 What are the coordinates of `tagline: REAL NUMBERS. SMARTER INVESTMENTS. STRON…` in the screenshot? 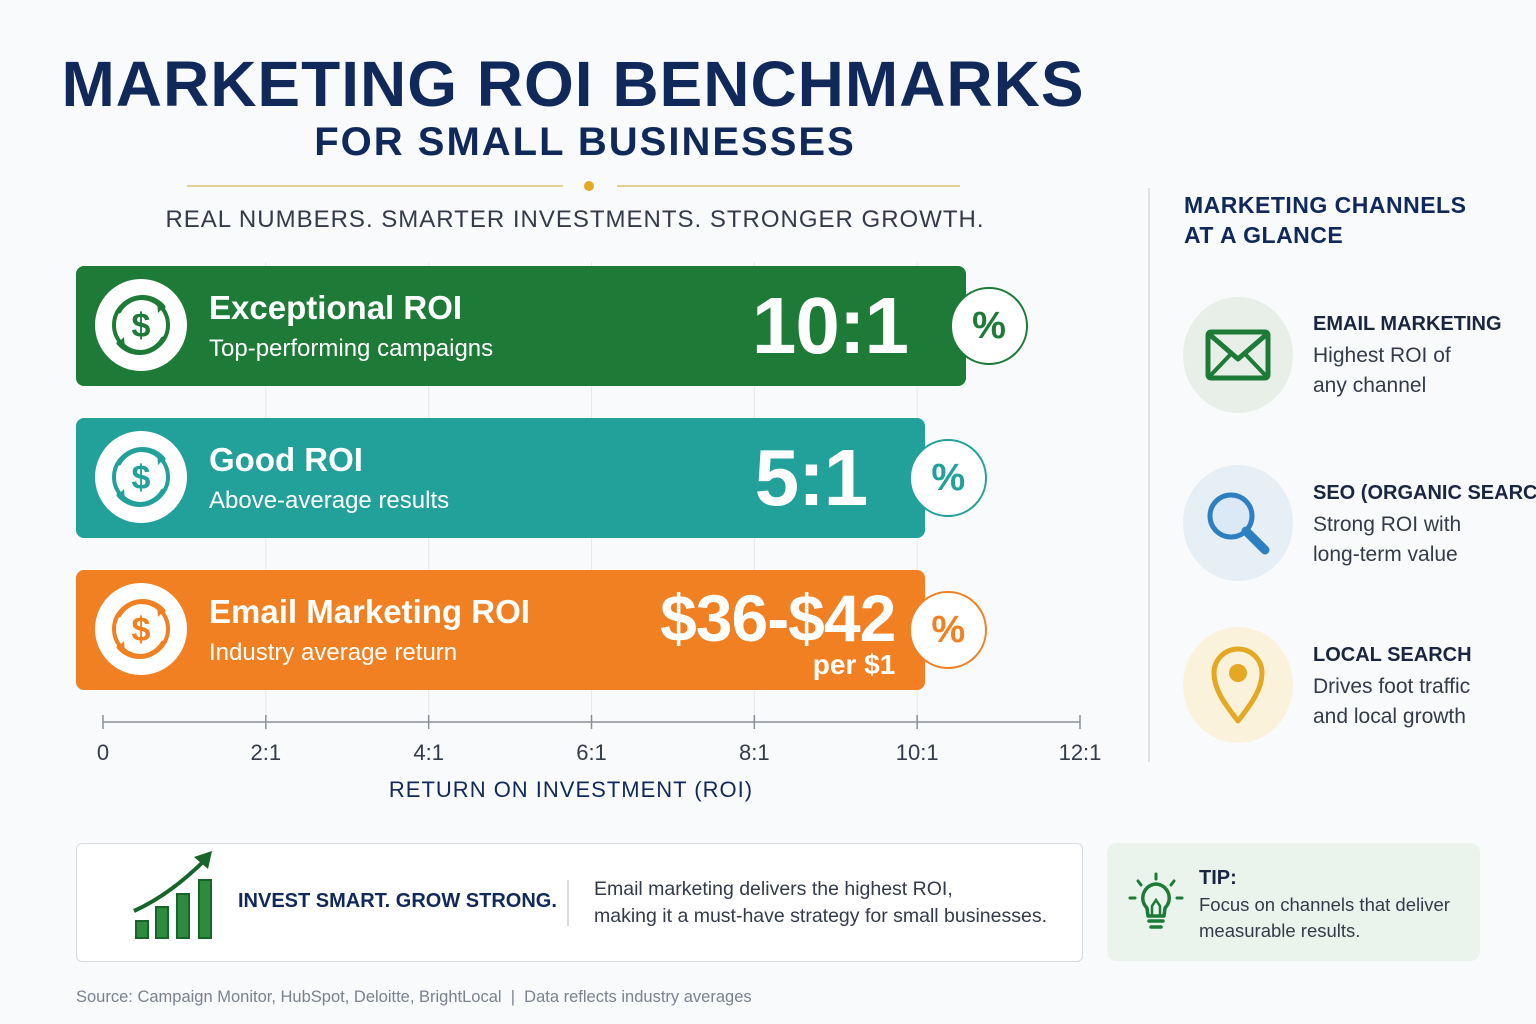 It's located at (575, 219).